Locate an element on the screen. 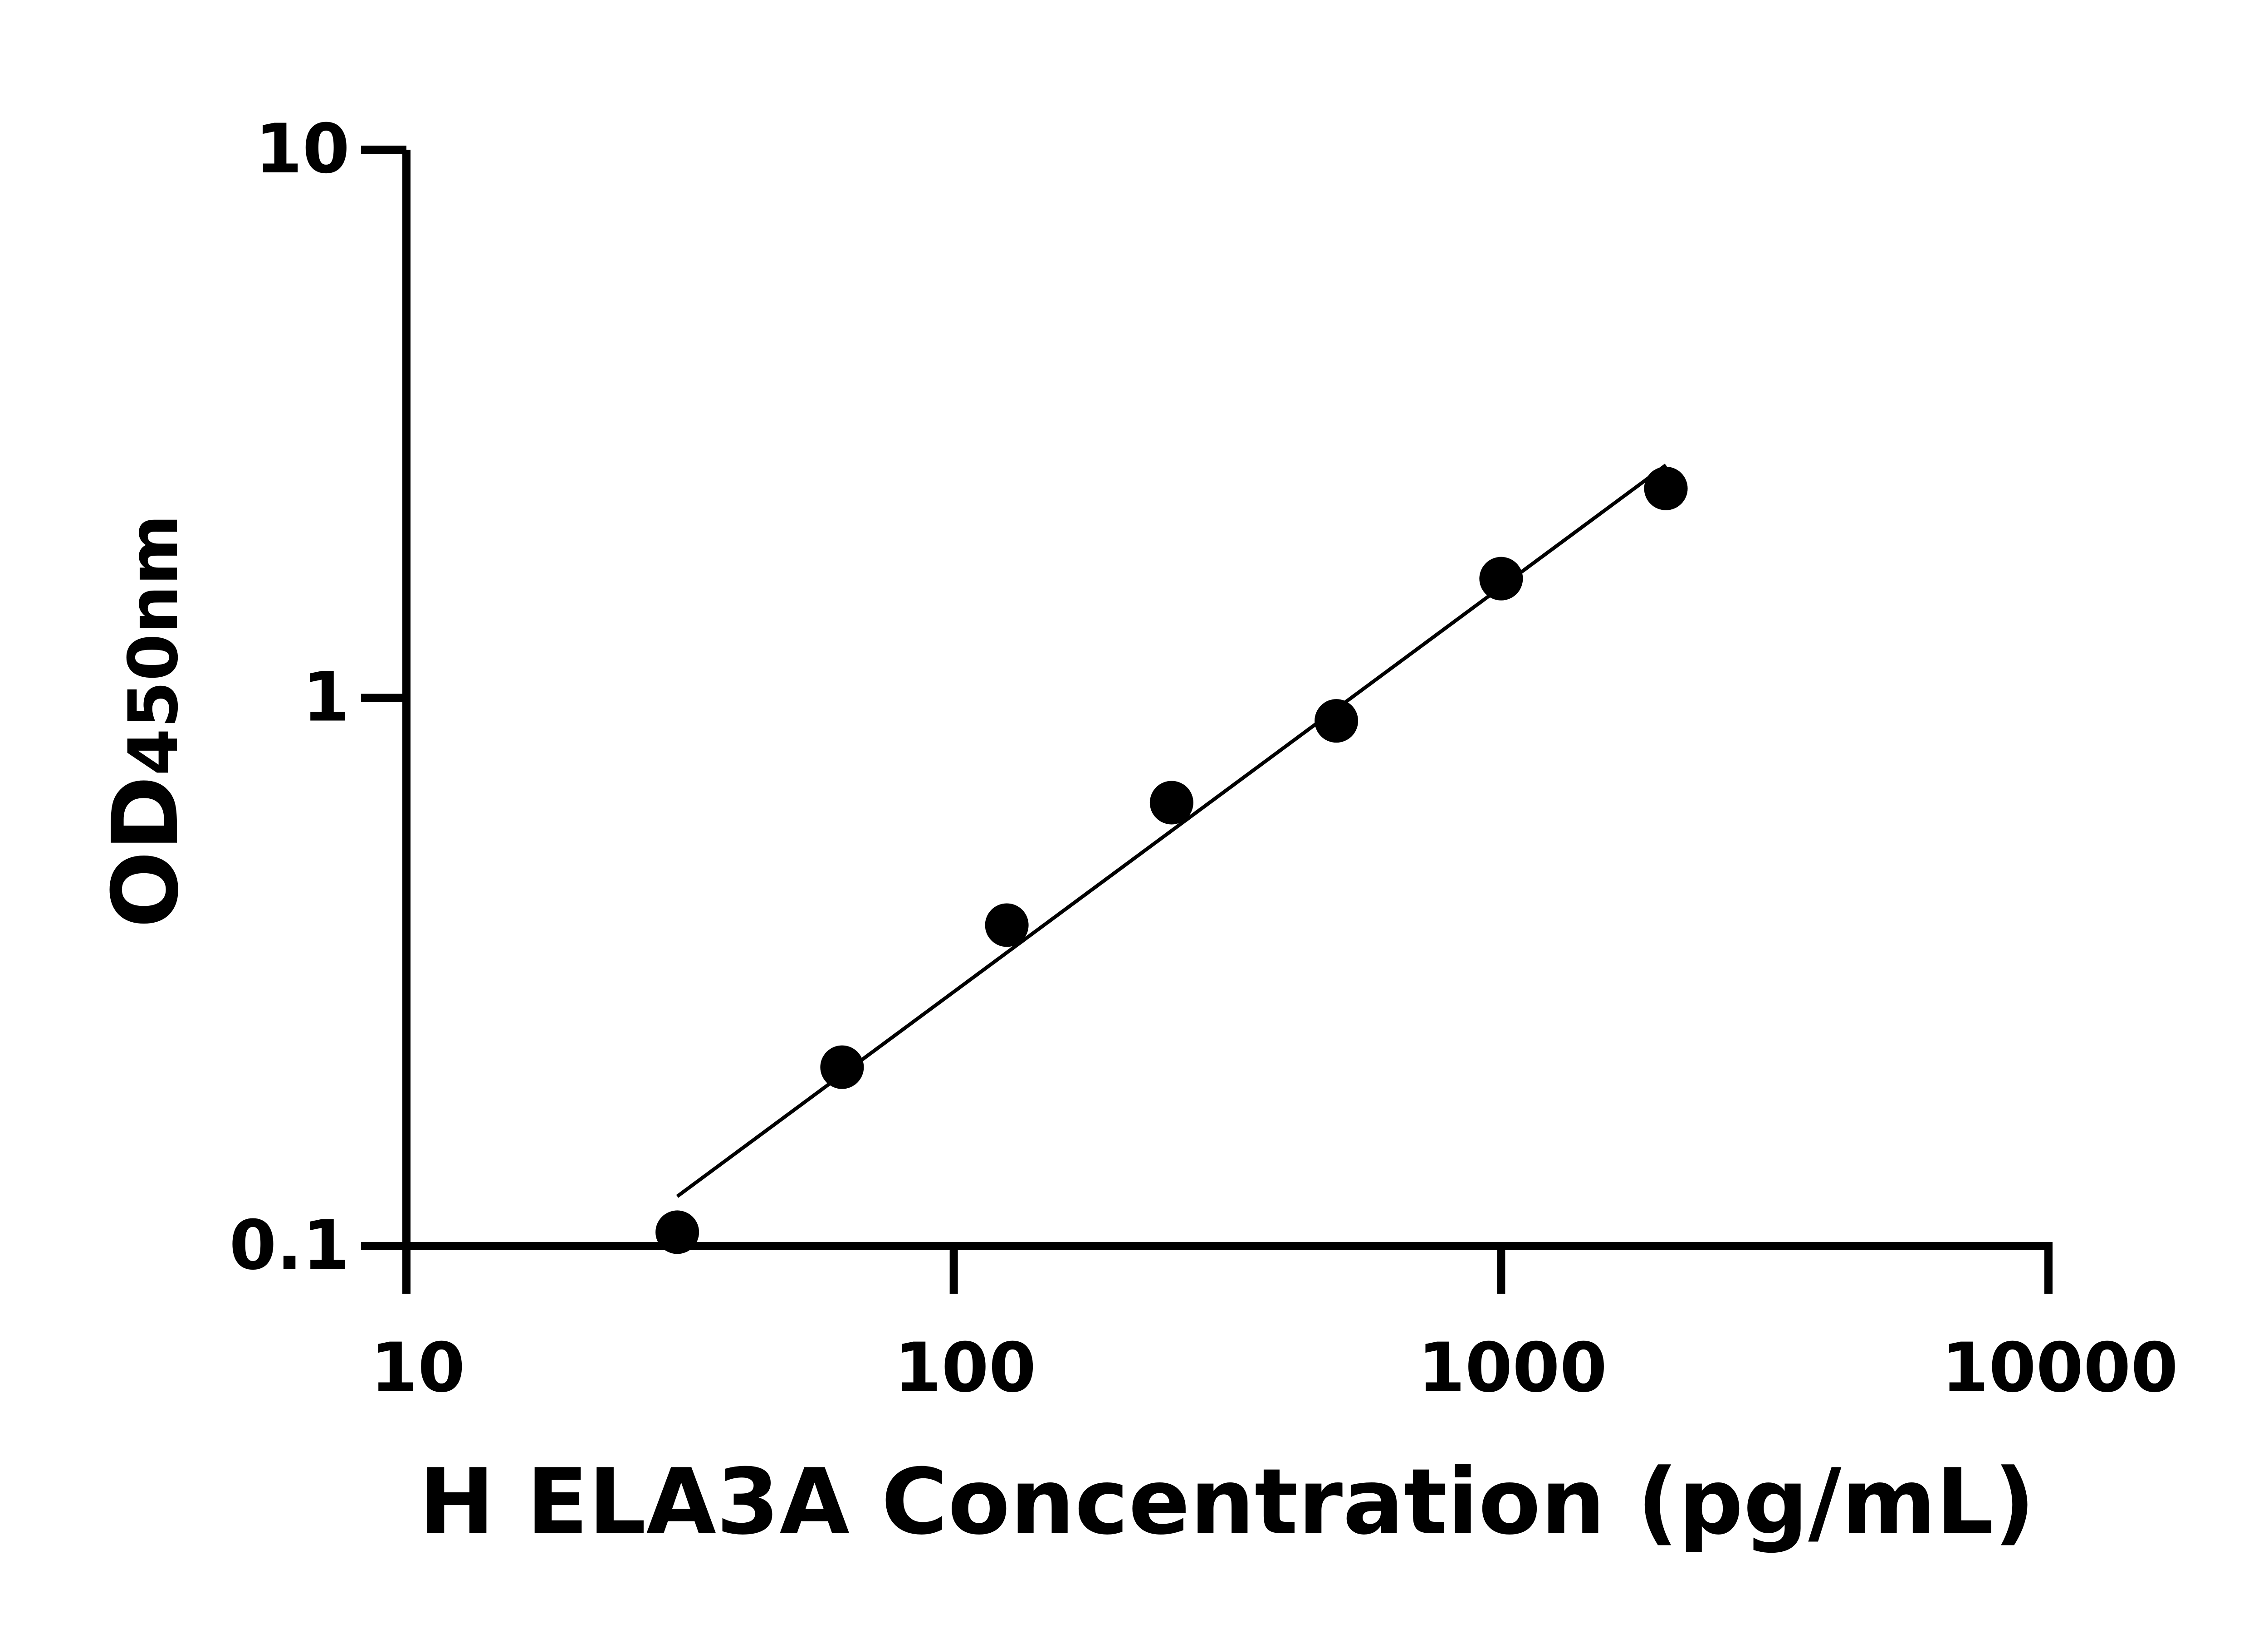  y-tick-label: 1 is located at coordinates (326, 697).